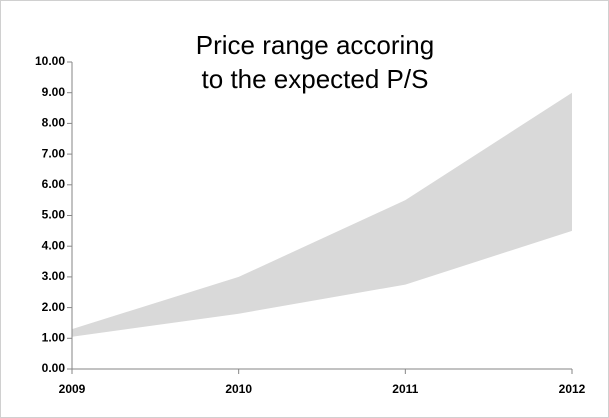  What do you see at coordinates (54, 184) in the screenshot?
I see `y-tick-label: 6.00` at bounding box center [54, 184].